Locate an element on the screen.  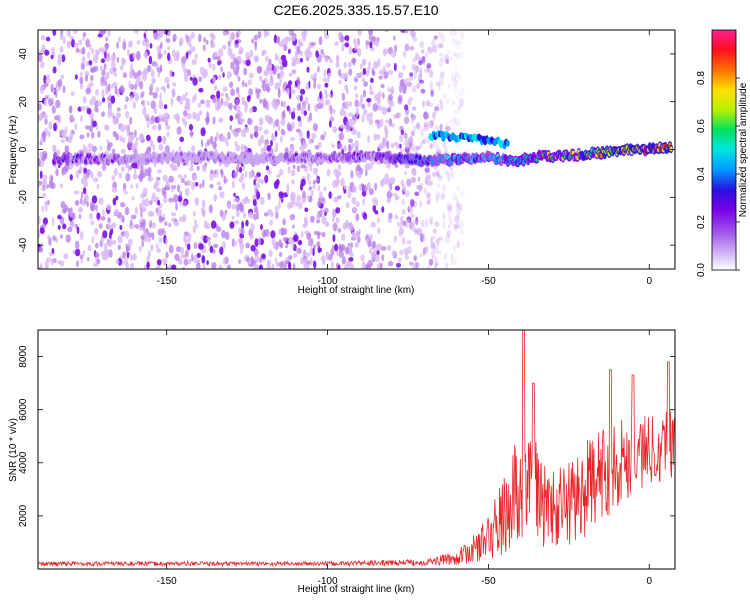
spectrogram-signal-track is located at coordinates (362, 149).